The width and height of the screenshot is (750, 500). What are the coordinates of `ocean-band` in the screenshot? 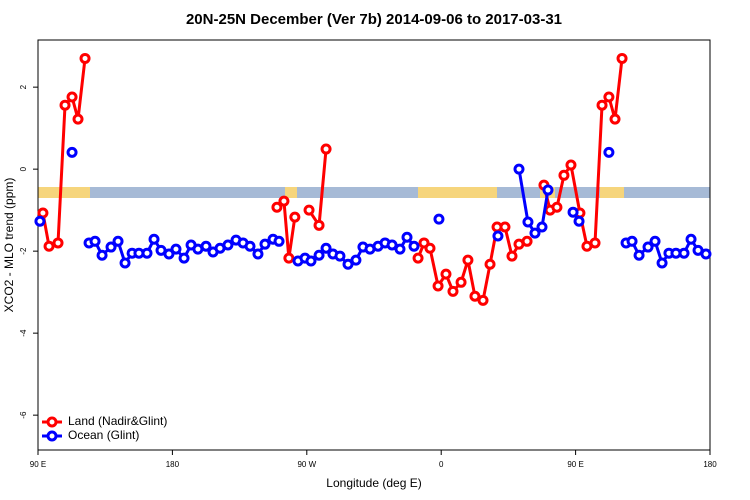 It's located at (374, 192).